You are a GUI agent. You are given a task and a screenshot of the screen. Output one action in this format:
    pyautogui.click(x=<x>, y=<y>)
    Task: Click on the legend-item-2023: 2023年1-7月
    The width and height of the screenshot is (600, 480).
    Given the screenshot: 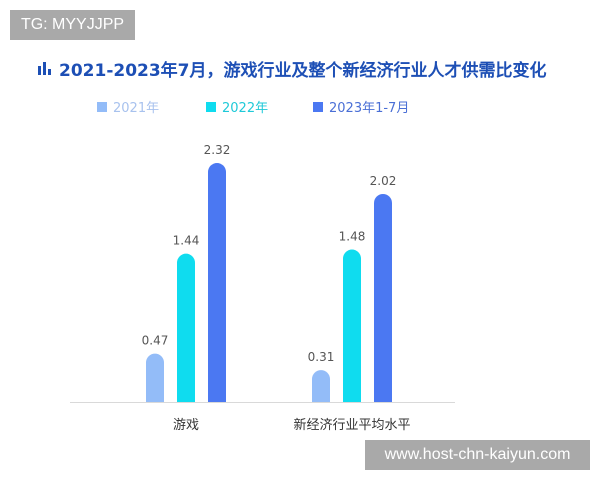 What is the action you would take?
    pyautogui.click(x=361, y=106)
    